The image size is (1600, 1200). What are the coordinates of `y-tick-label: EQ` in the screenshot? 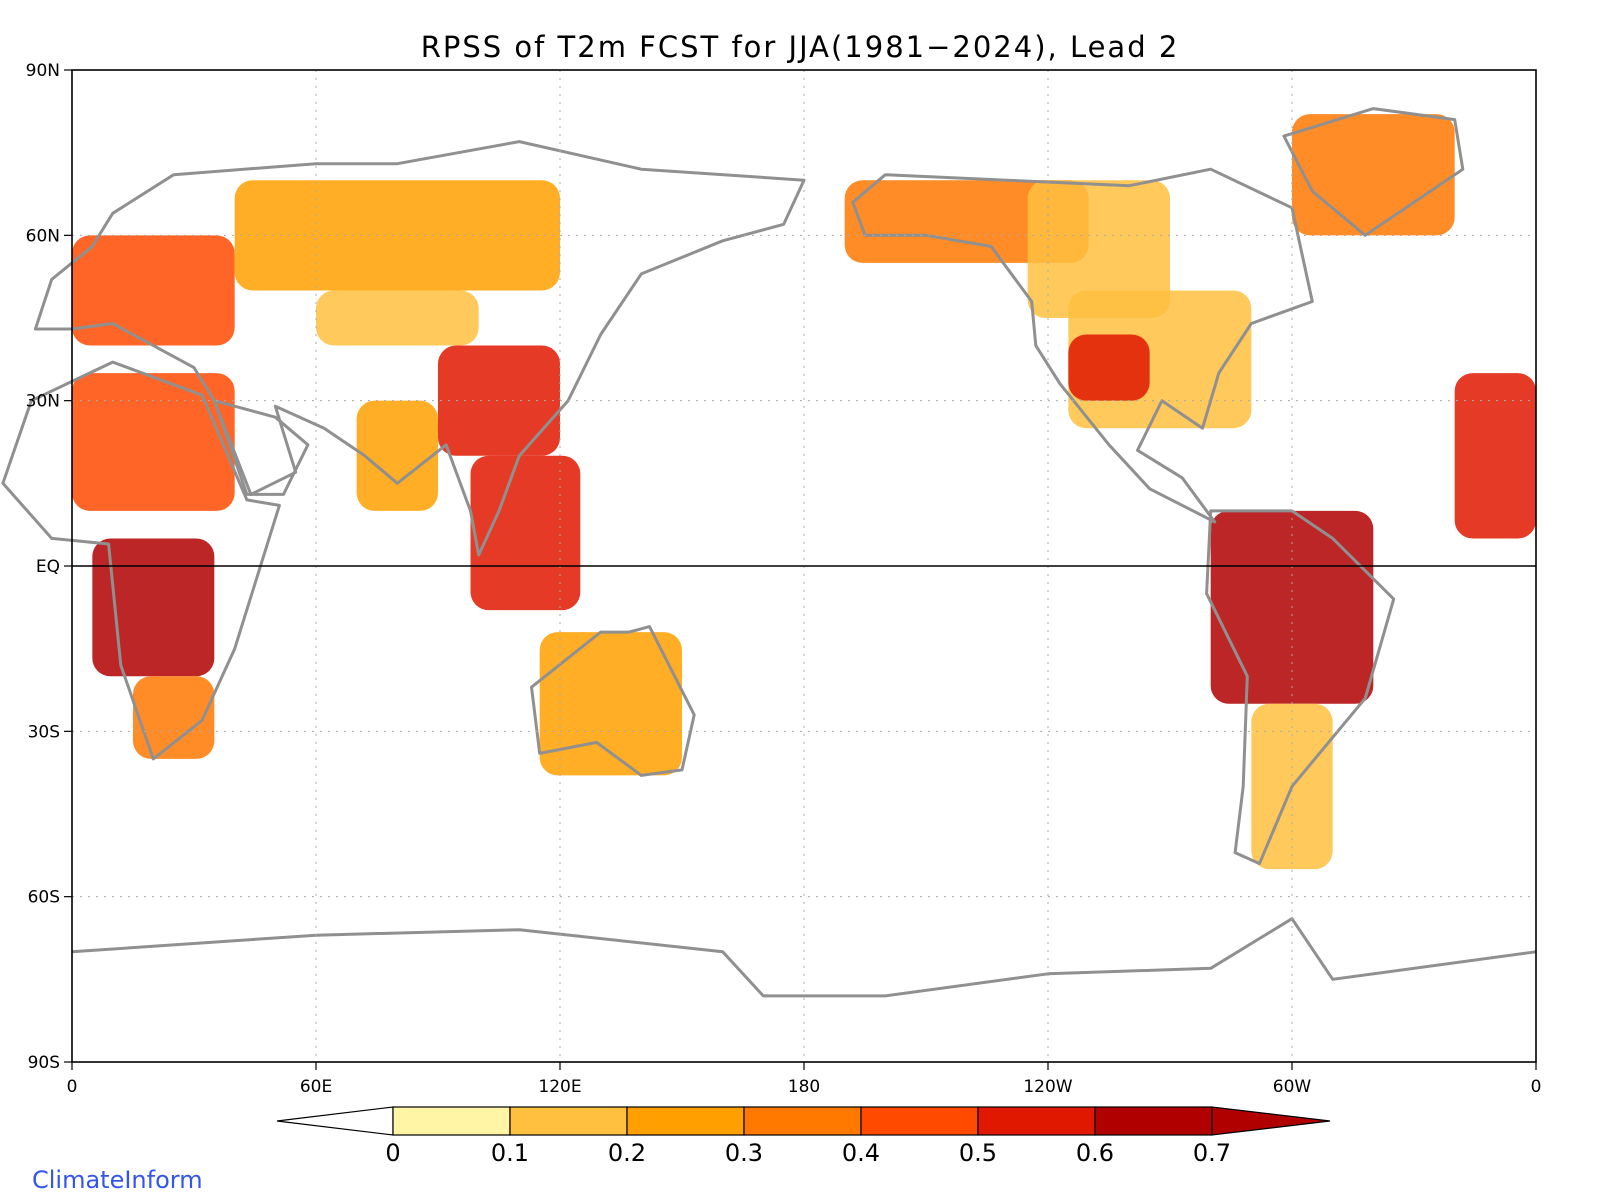 It's located at (48, 567).